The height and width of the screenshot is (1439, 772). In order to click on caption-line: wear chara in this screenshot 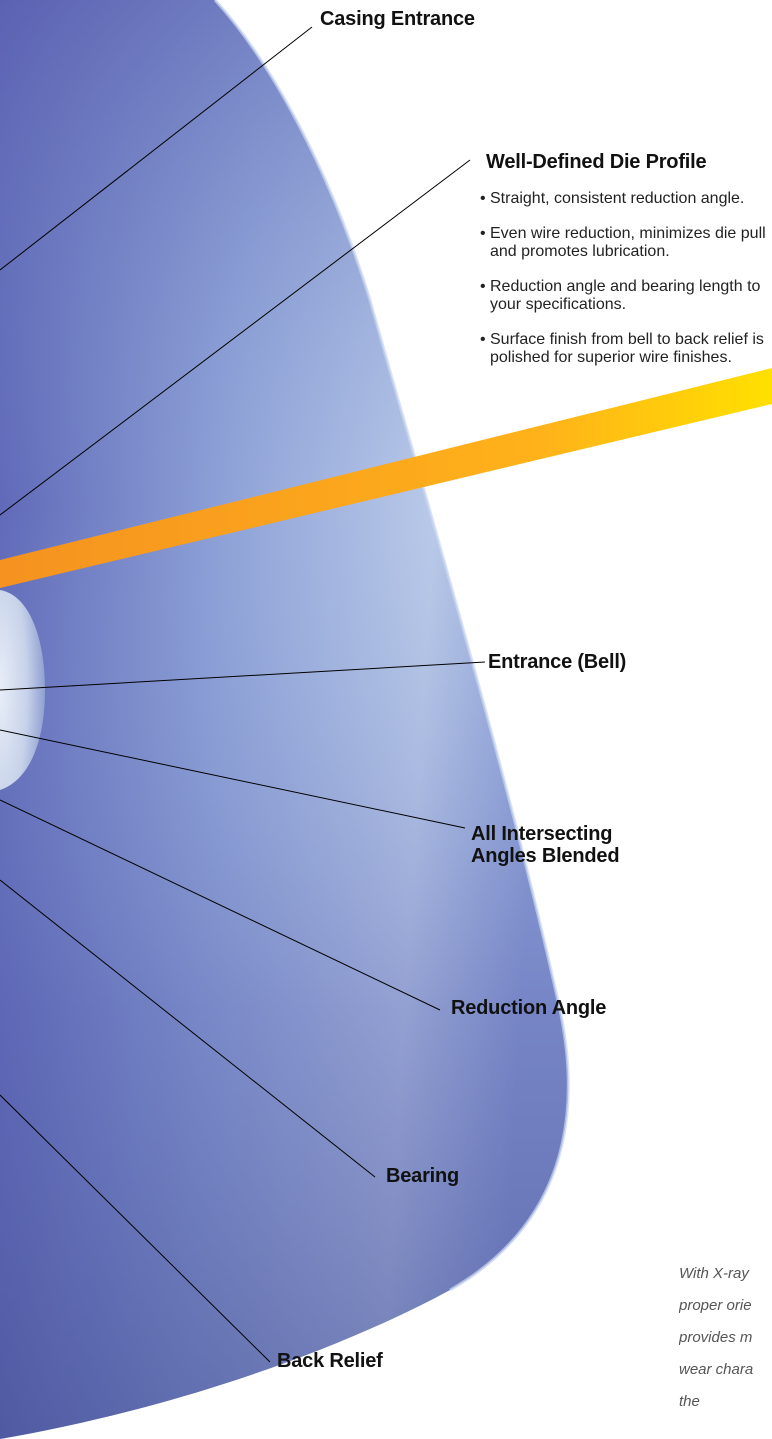, I will do `click(716, 1369)`.